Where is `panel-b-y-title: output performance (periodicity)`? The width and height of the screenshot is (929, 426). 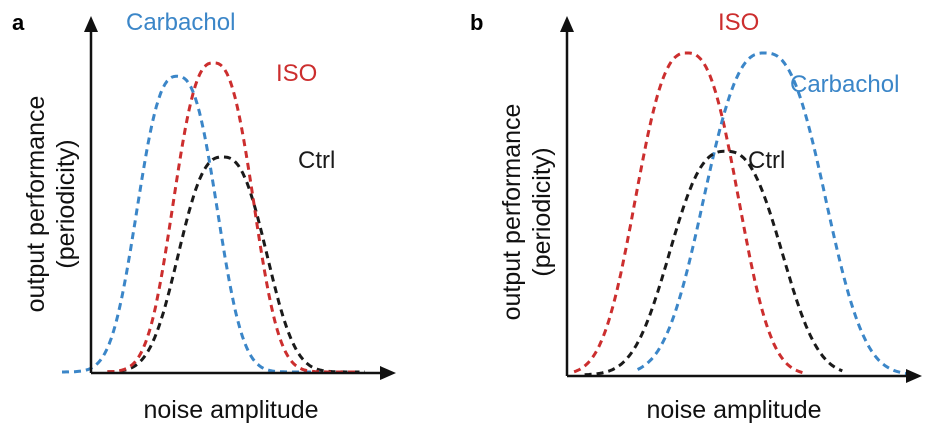
panel-b-y-title: output performance (periodicity) is located at coordinates (527, 212).